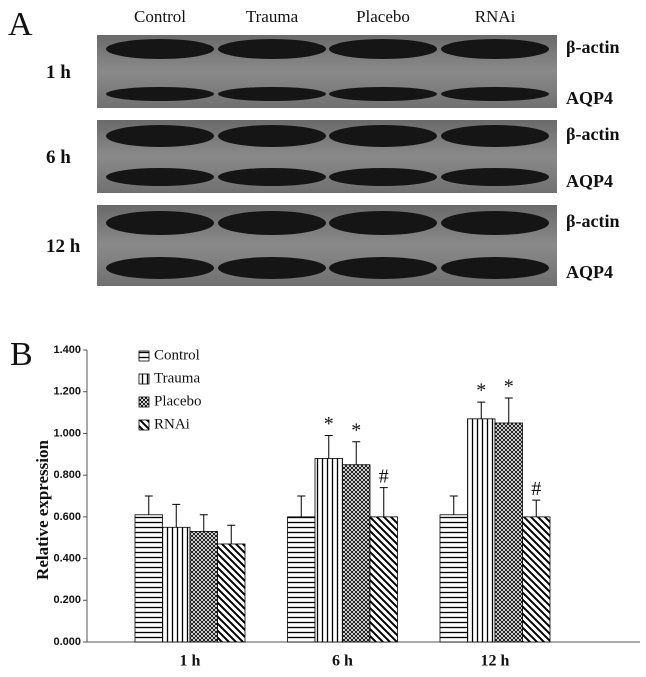 The height and width of the screenshot is (677, 646). I want to click on y-tick-label: 0.200, so click(67, 600).